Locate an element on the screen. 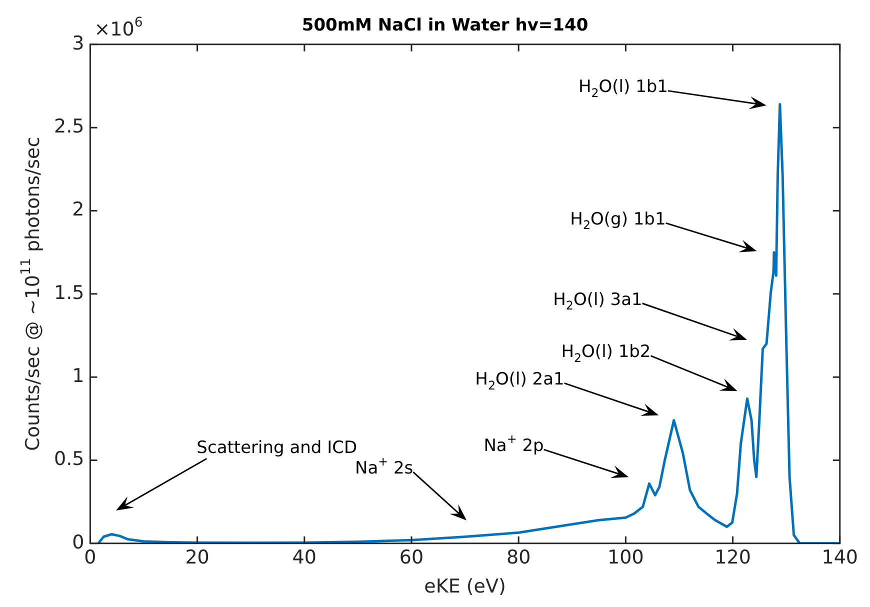 The image size is (870, 607). y-tick-label: 1.5 is located at coordinates (69, 293).